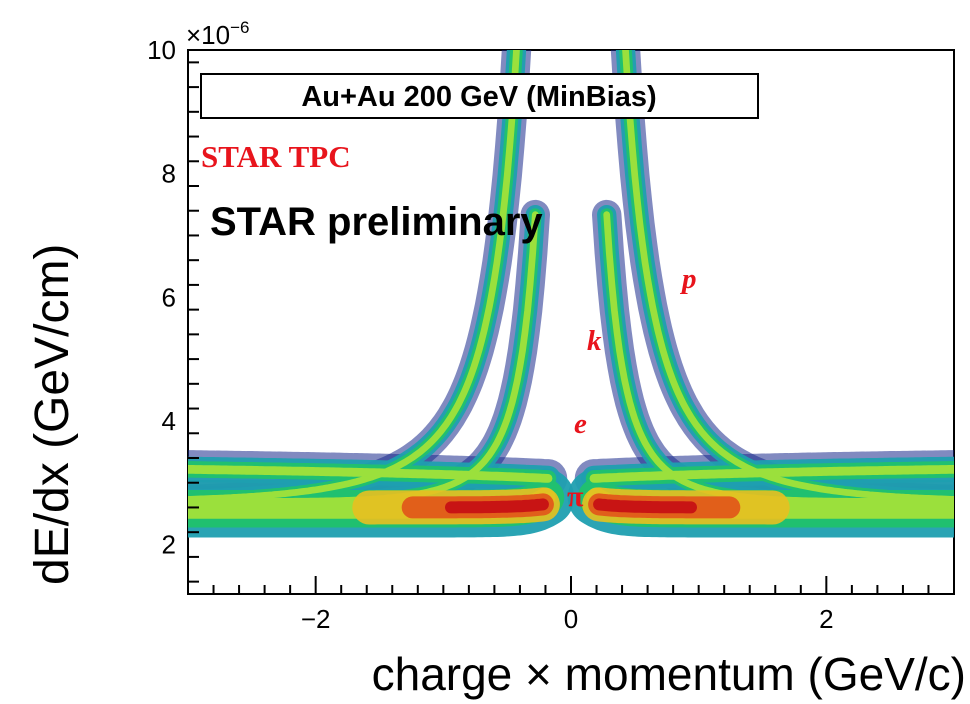  Describe the element at coordinates (218, 34) in the screenshot. I see `y-multiplier: ×10⁻⁶` at that location.